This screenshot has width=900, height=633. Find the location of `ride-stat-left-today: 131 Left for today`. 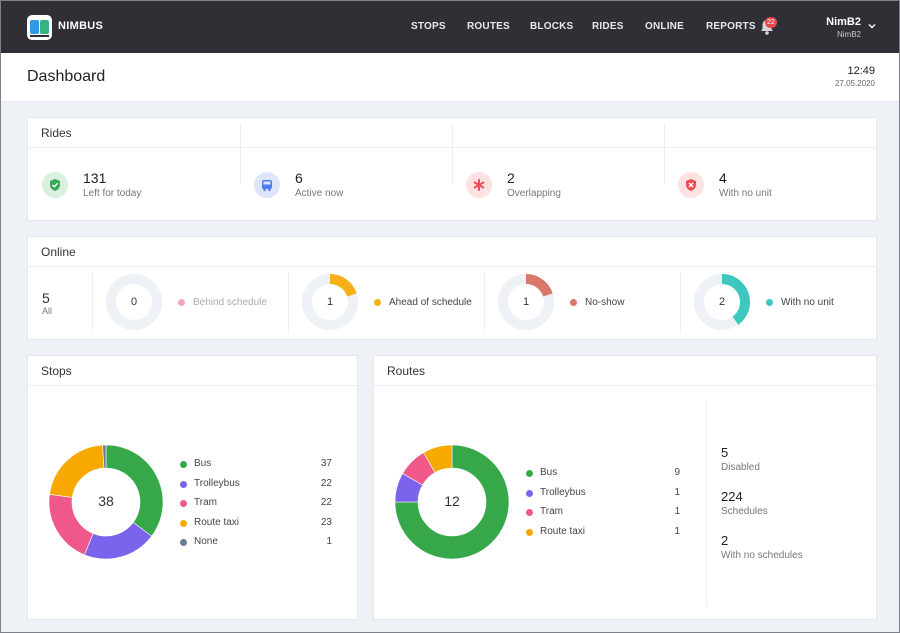

ride-stat-left-today: 131 Left for today is located at coordinates (134, 181).